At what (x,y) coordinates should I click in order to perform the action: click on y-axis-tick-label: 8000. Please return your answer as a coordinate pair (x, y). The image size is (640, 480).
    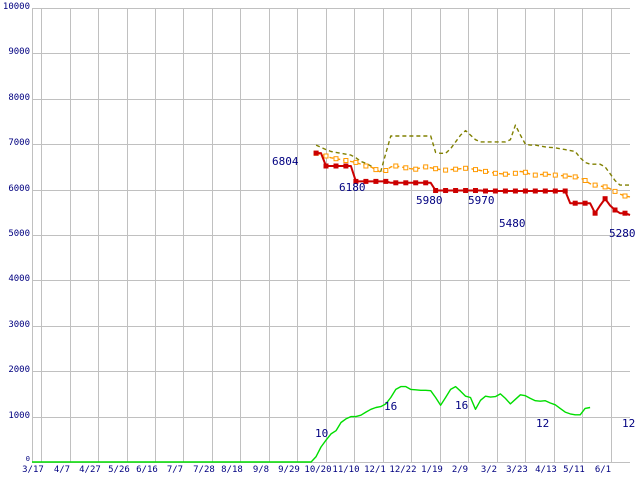
    Looking at the image, I should click on (19, 97).